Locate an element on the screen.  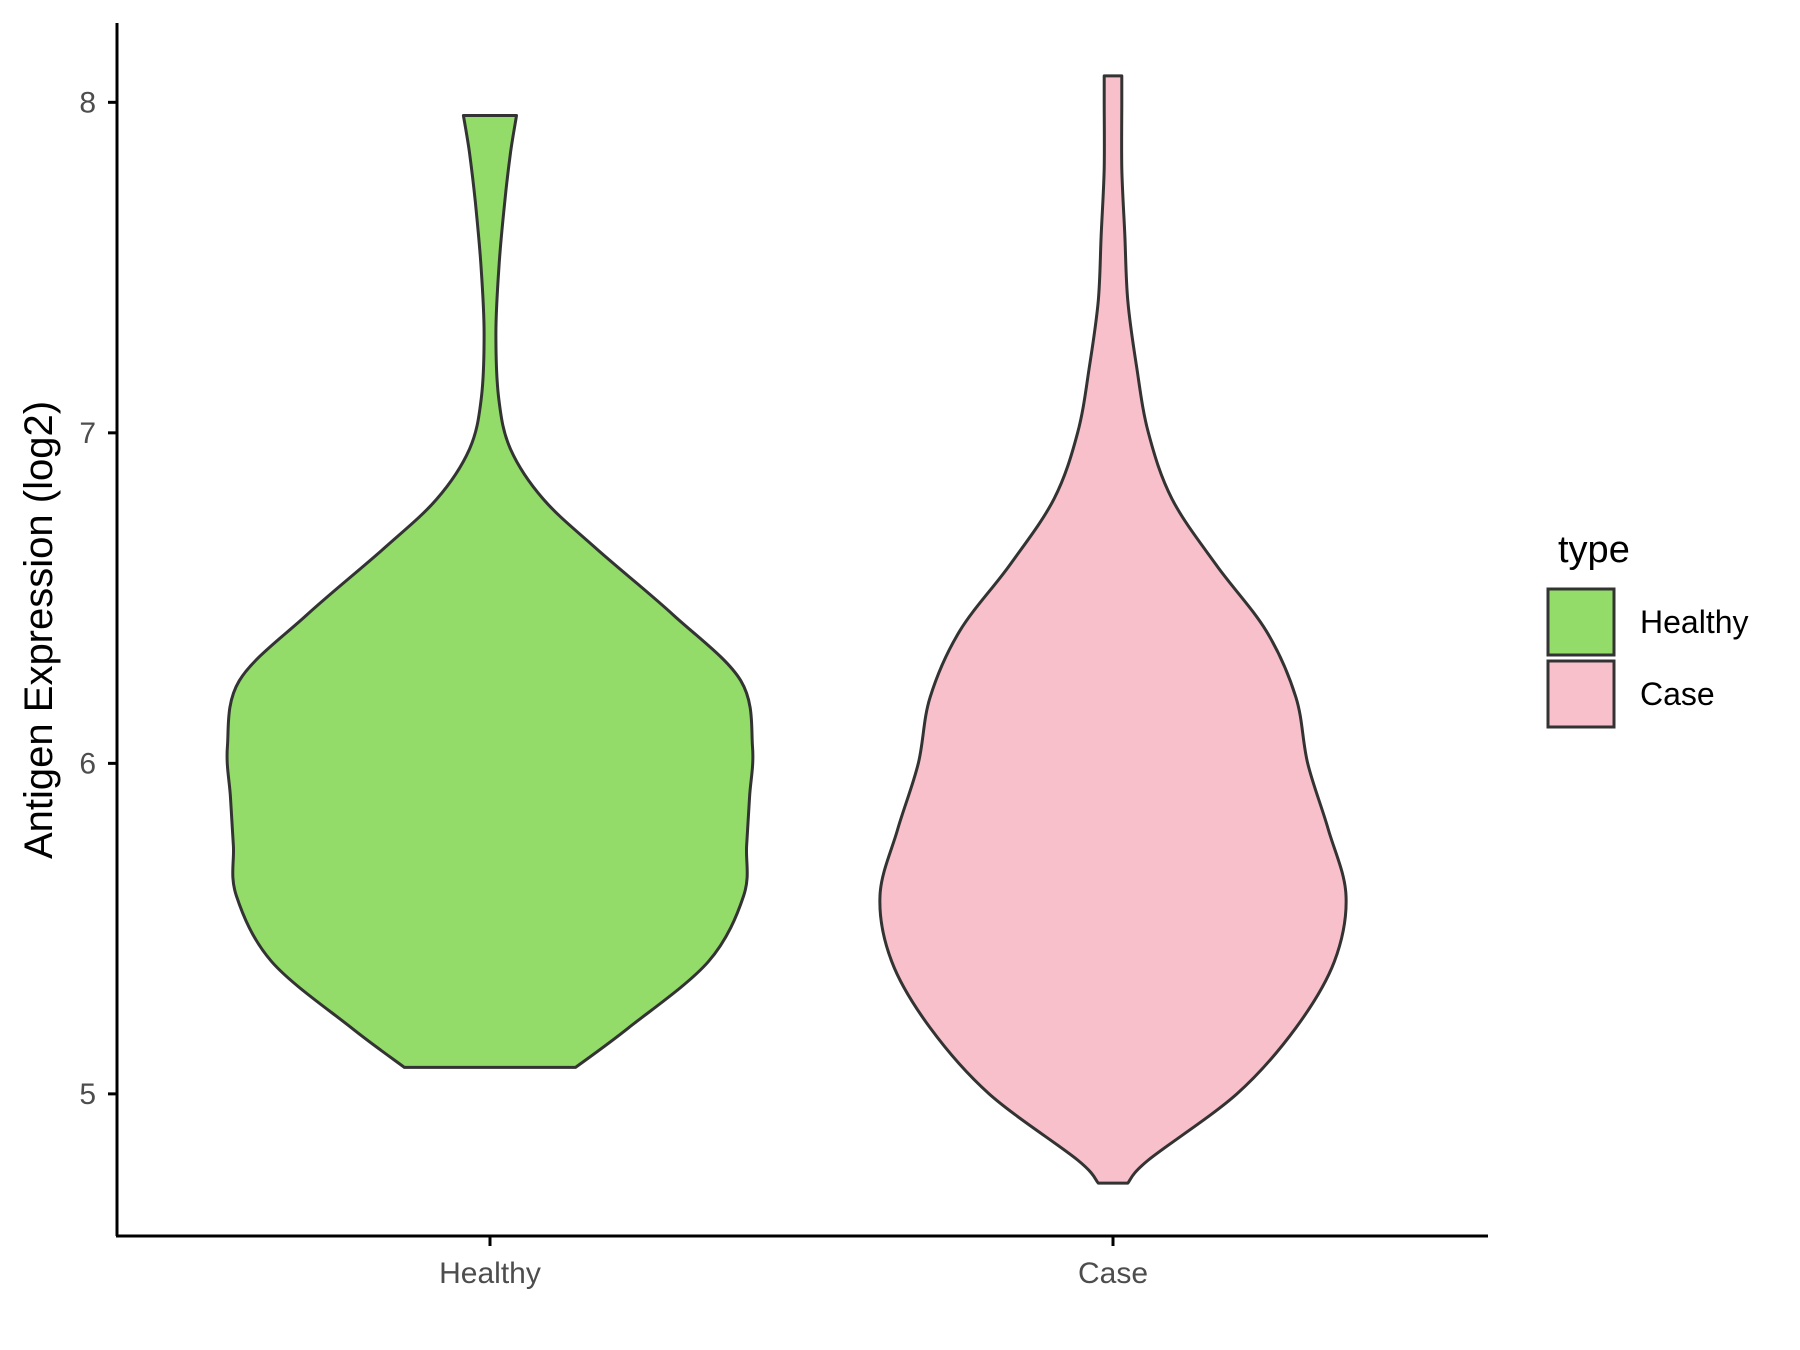
y-tick-label: 6 is located at coordinates (87, 763).